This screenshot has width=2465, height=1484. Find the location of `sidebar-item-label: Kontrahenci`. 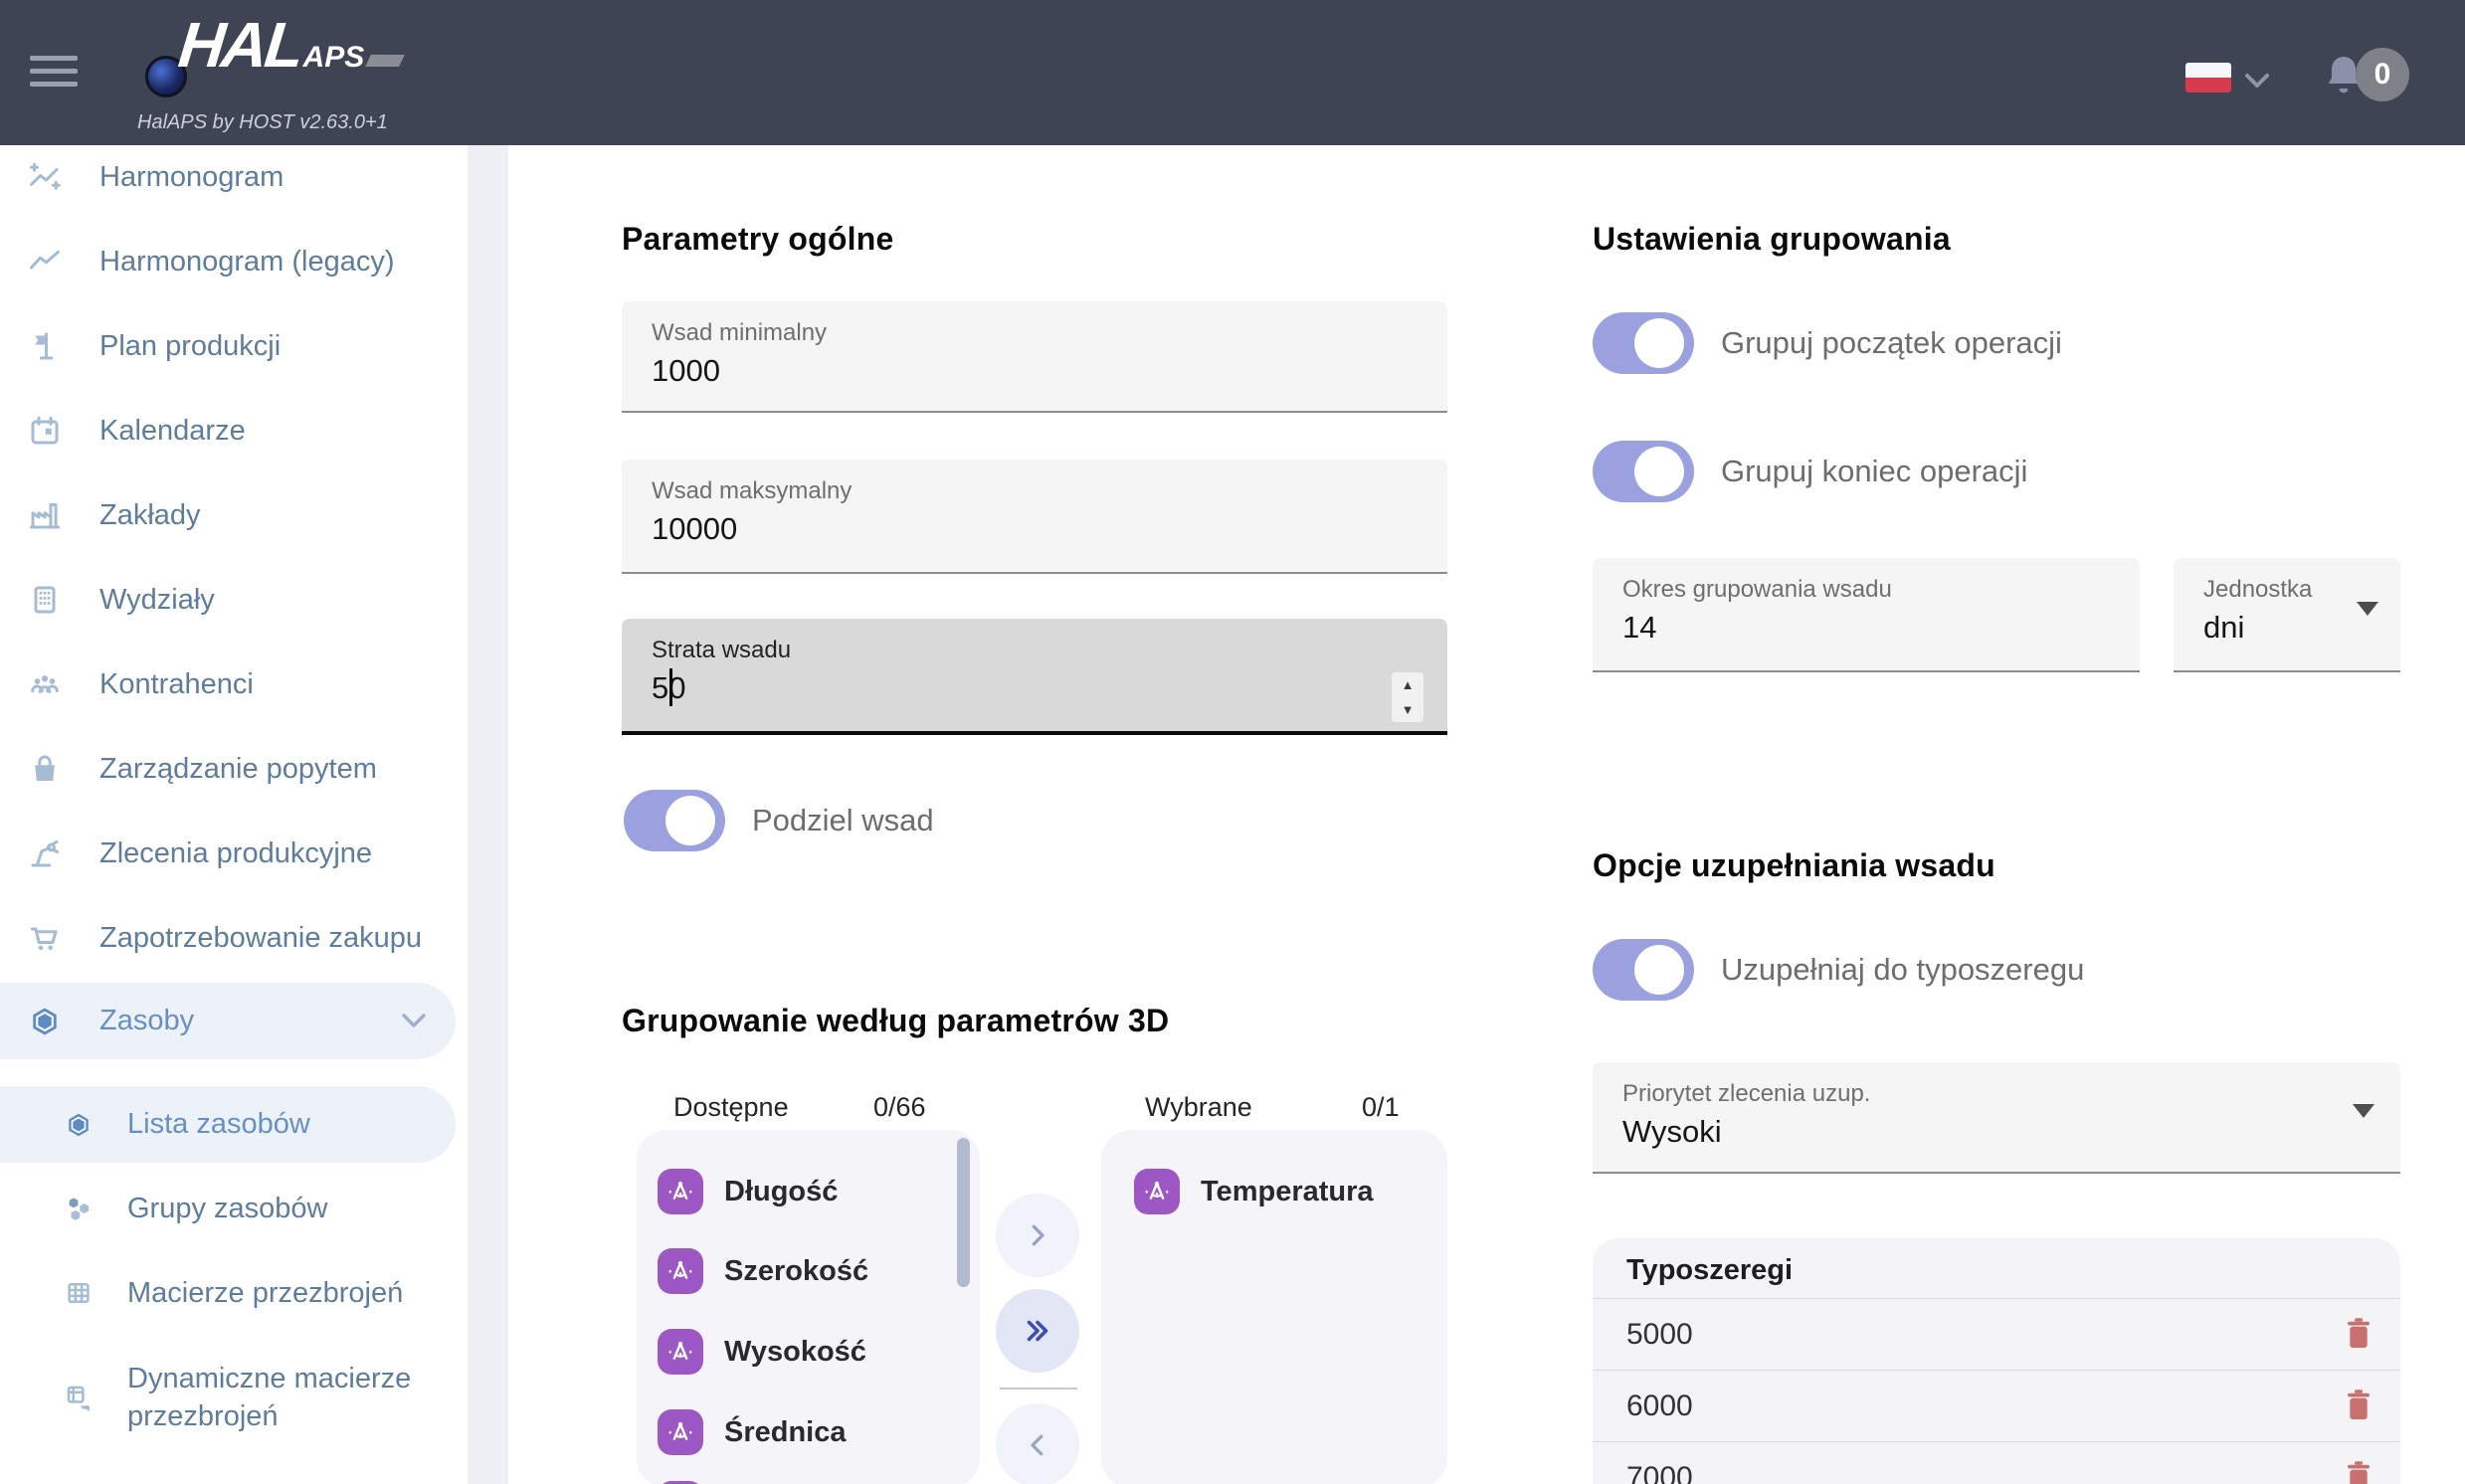

sidebar-item-label: Kontrahenci is located at coordinates (176, 683).